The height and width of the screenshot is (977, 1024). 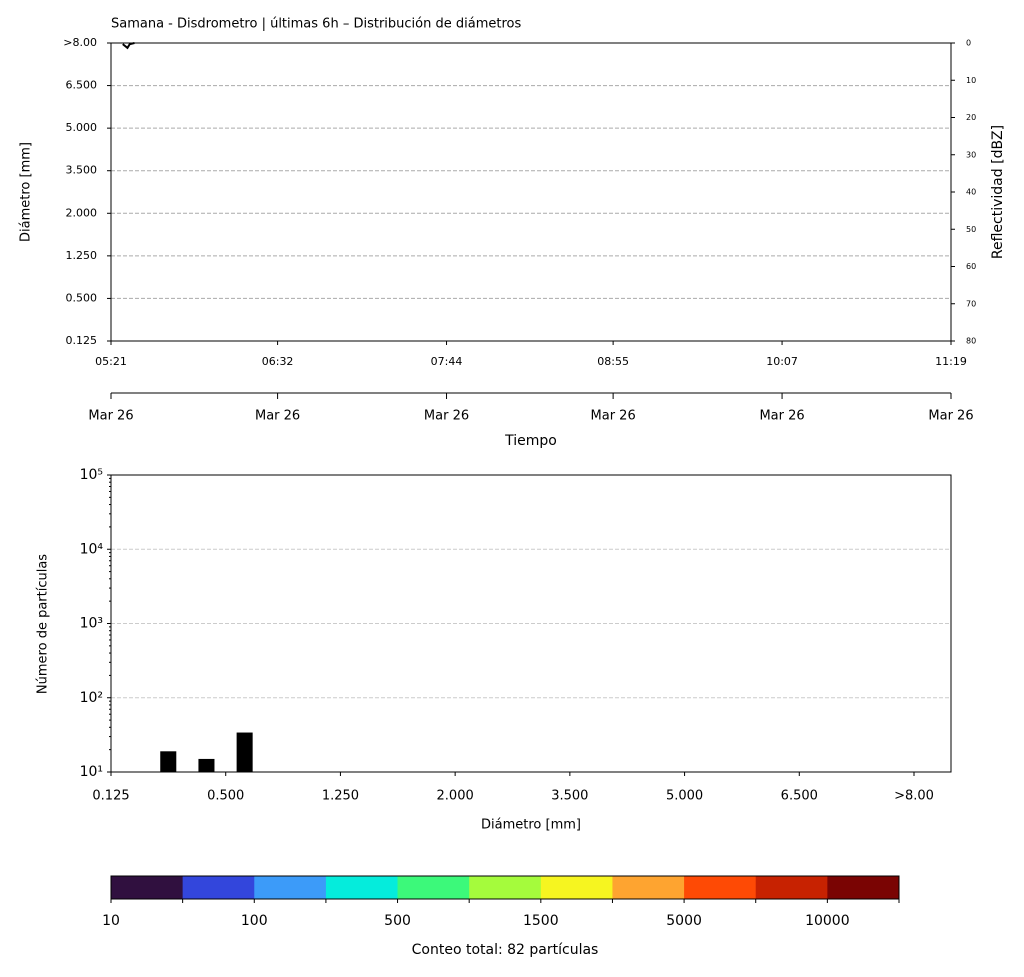 What do you see at coordinates (541, 921) in the screenshot?
I see `colorbar-tick-label: 1500` at bounding box center [541, 921].